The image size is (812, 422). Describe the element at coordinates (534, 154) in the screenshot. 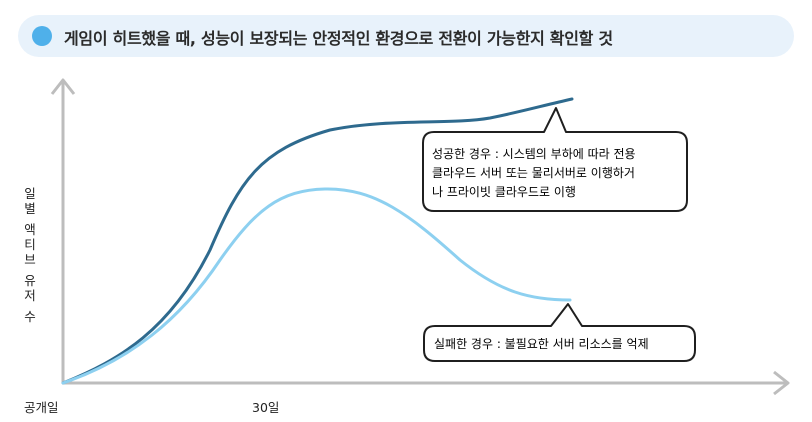

I see `annotation-success-line-1: 성공한 경우 : 시스템의 부하에 따라 전용` at that location.